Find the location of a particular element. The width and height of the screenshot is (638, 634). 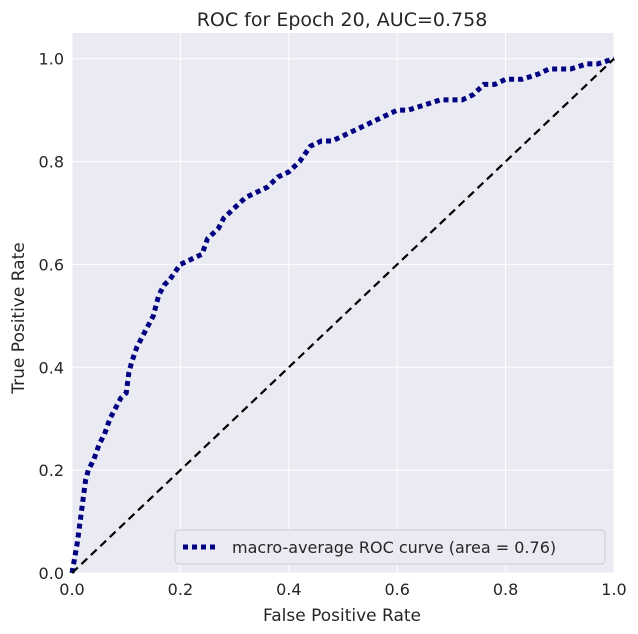

x-tick-label: 0.2 is located at coordinates (180, 589).